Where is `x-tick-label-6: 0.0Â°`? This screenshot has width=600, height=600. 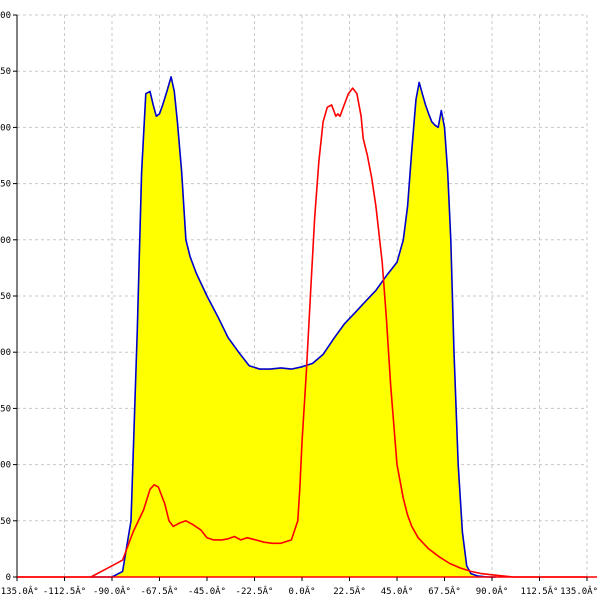
x-tick-label-6: 0.0Â° is located at coordinates (301, 591).